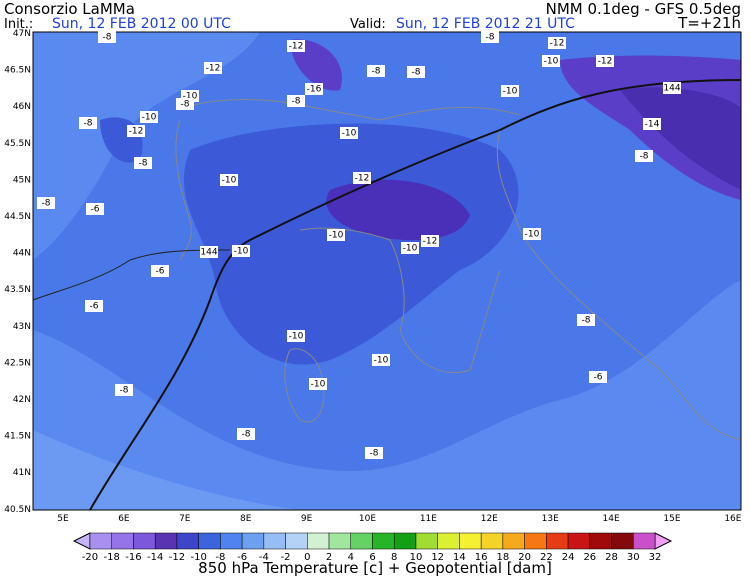 Image resolution: width=751 pixels, height=580 pixels. I want to click on lat-label: 42.5N, so click(17, 363).